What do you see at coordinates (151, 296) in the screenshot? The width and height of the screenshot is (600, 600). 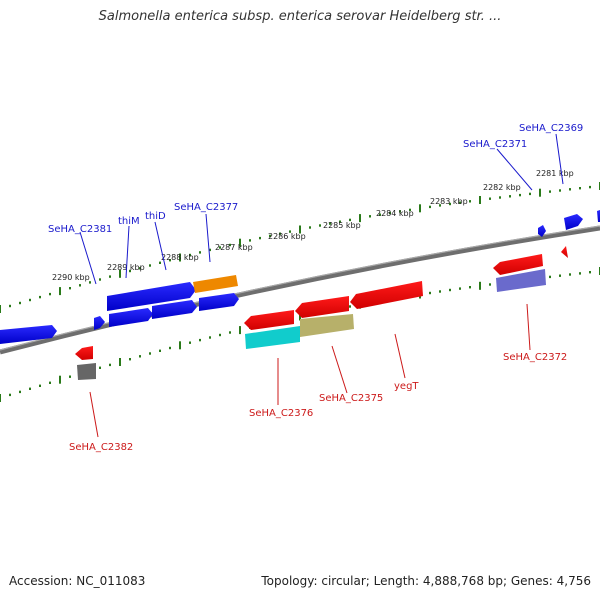 I see `gene-arrow-thiM` at bounding box center [151, 296].